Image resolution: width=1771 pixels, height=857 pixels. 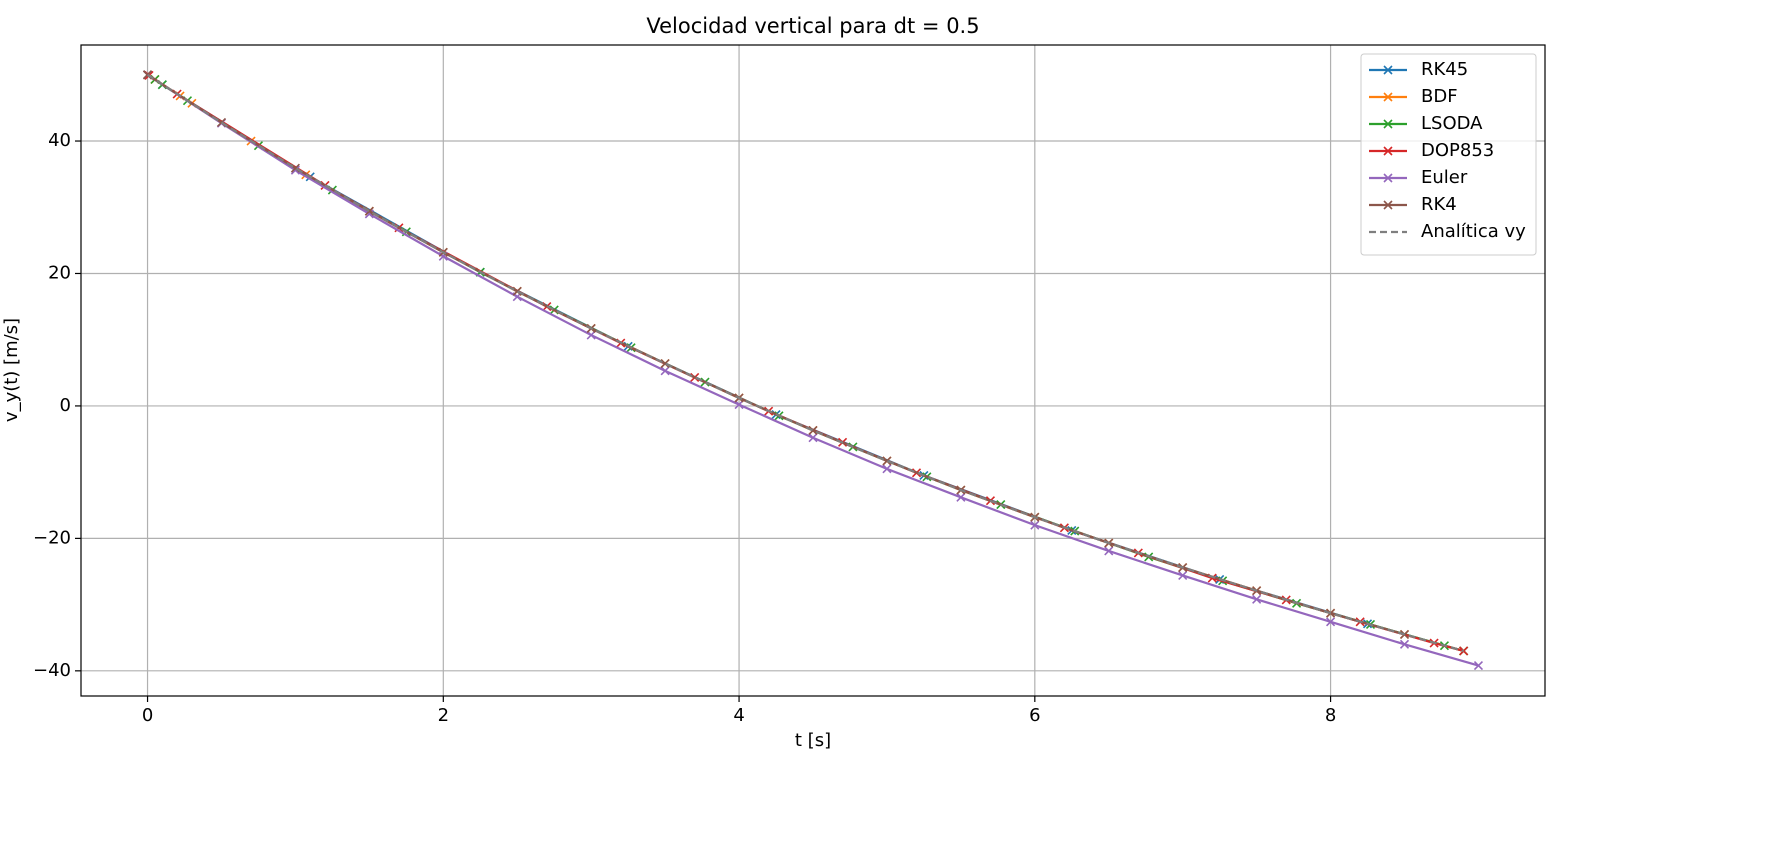 I want to click on legend-label: LSODA, so click(x=1452, y=123).